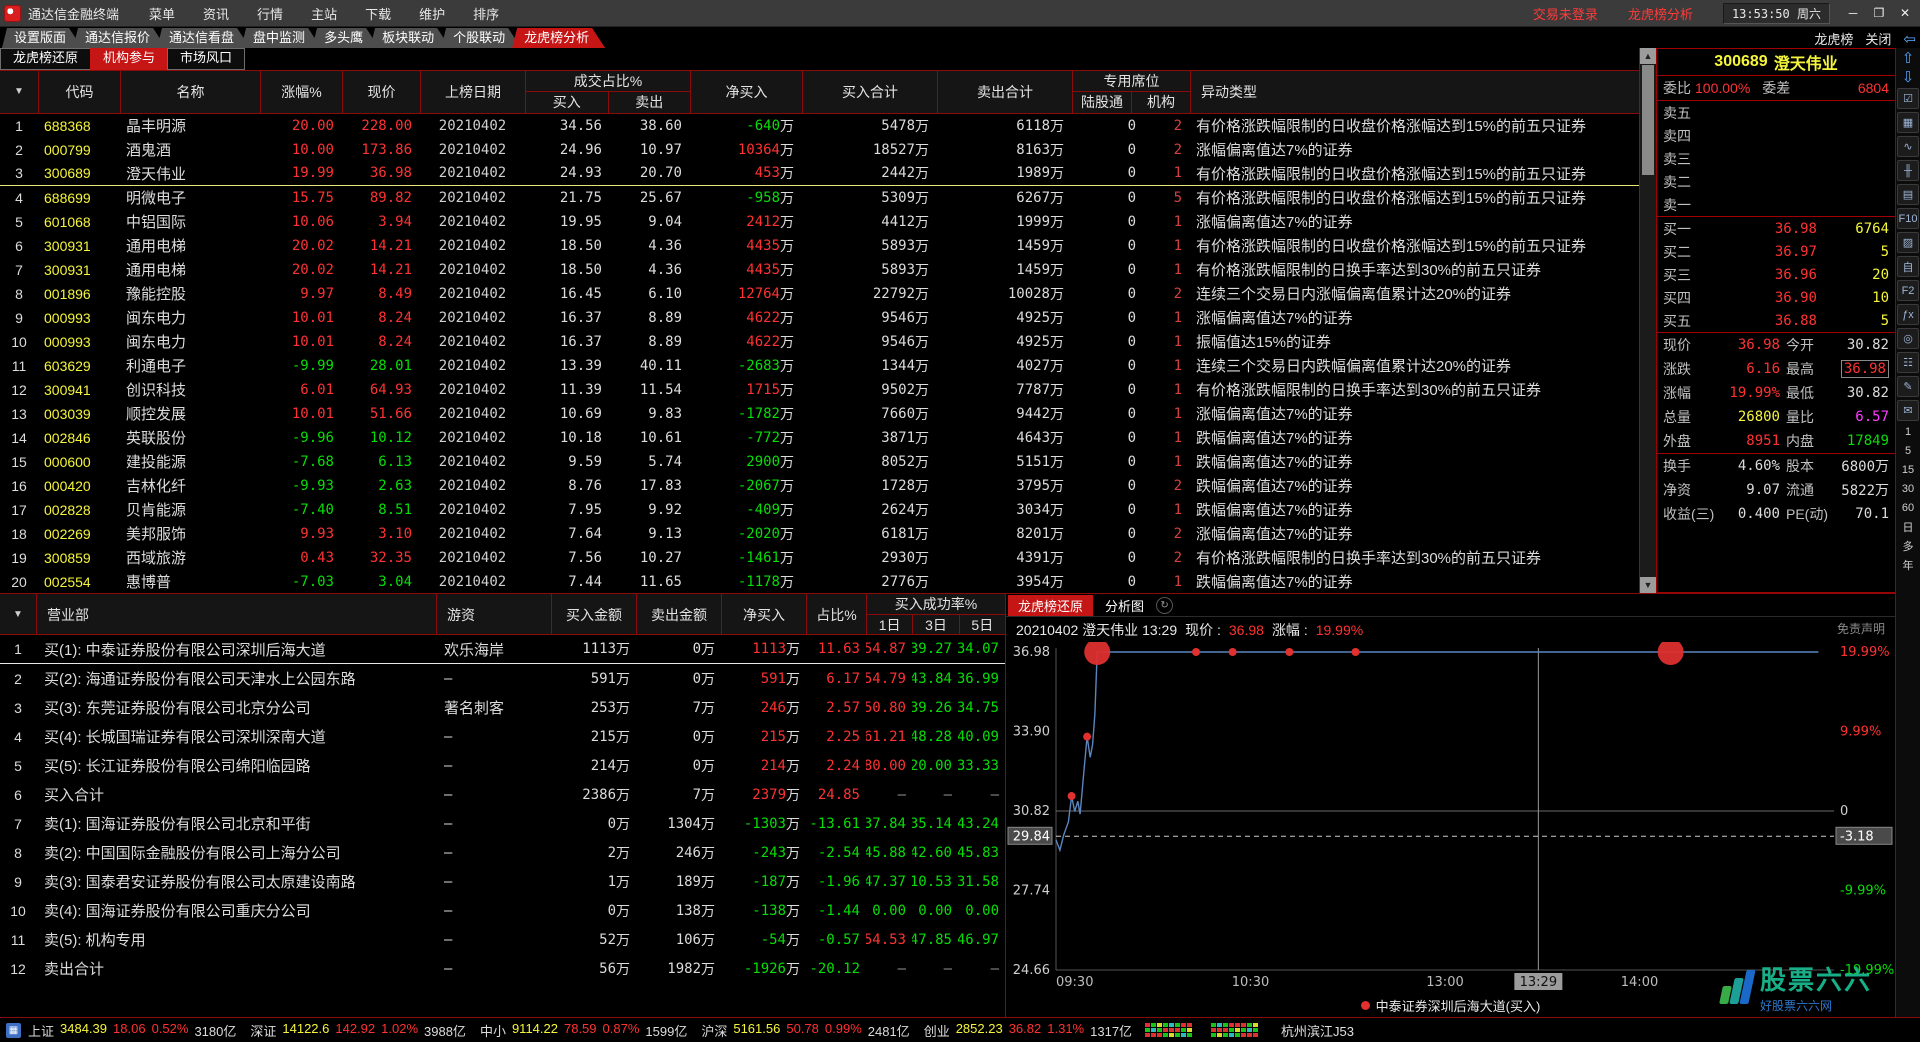 The width and height of the screenshot is (1920, 1042). Describe the element at coordinates (1648, 56) in the screenshot. I see `scroll-up-button: ▲` at that location.